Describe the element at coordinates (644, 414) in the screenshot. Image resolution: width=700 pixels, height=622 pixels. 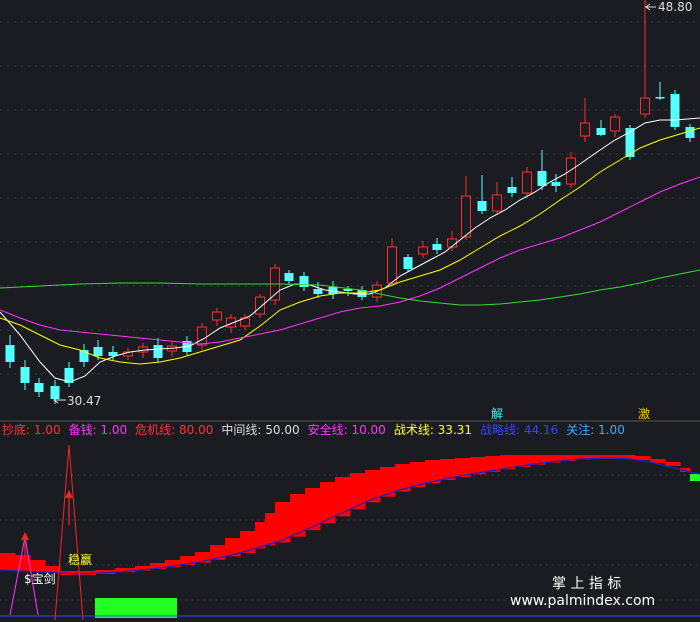
I see `signal-marker-ji: 激` at that location.